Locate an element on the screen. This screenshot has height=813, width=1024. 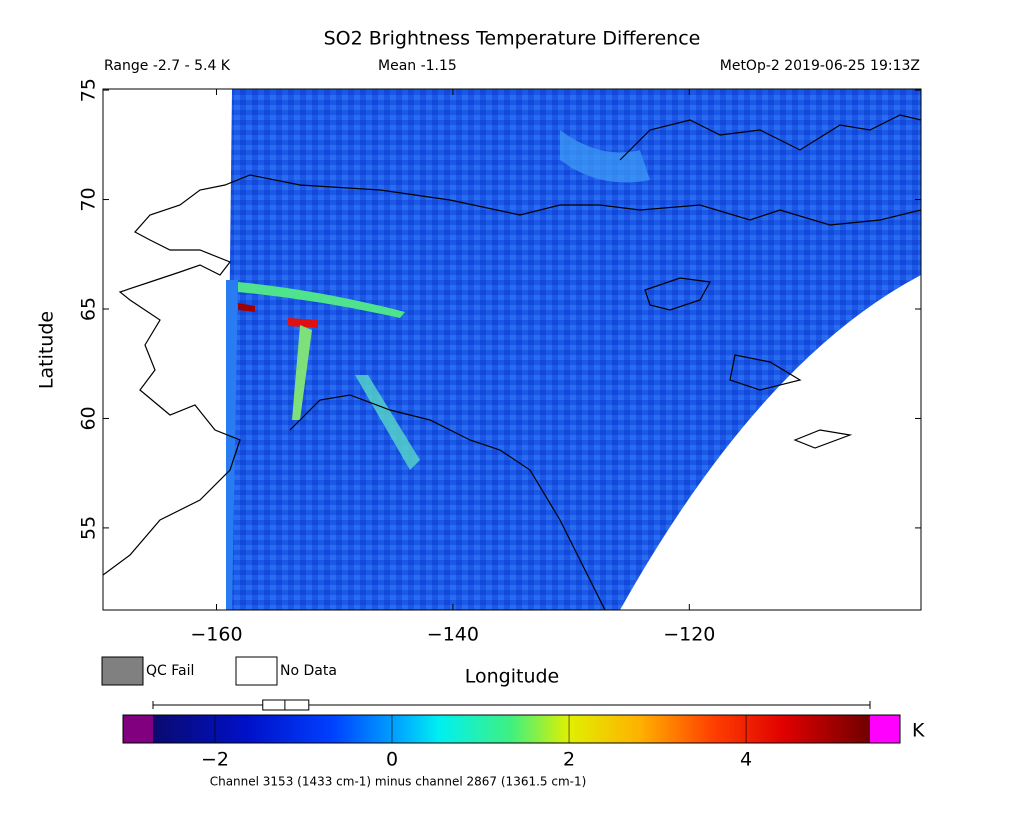
y-tick-label: 55 is located at coordinates (89, 528).